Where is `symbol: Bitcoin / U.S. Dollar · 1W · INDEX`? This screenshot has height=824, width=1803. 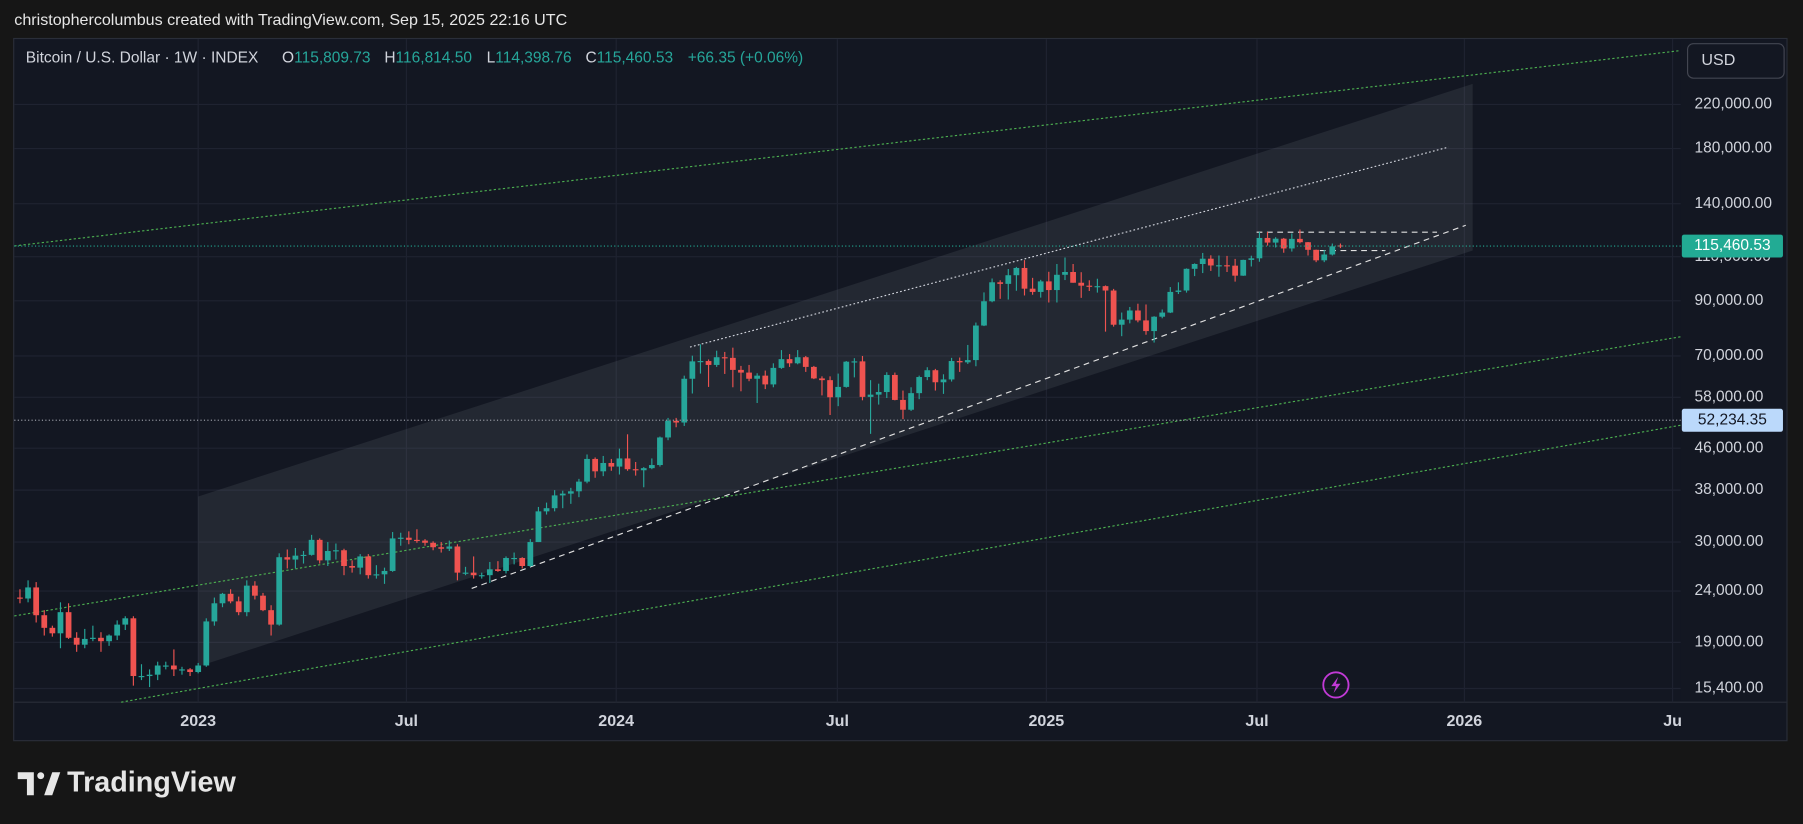
symbol: Bitcoin / U.S. Dollar · 1W · INDEX is located at coordinates (142, 58).